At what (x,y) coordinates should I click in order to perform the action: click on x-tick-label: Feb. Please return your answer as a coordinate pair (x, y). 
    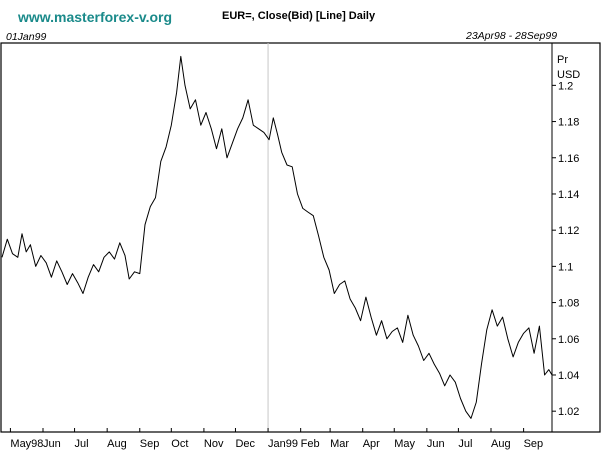
    Looking at the image, I should click on (310, 444).